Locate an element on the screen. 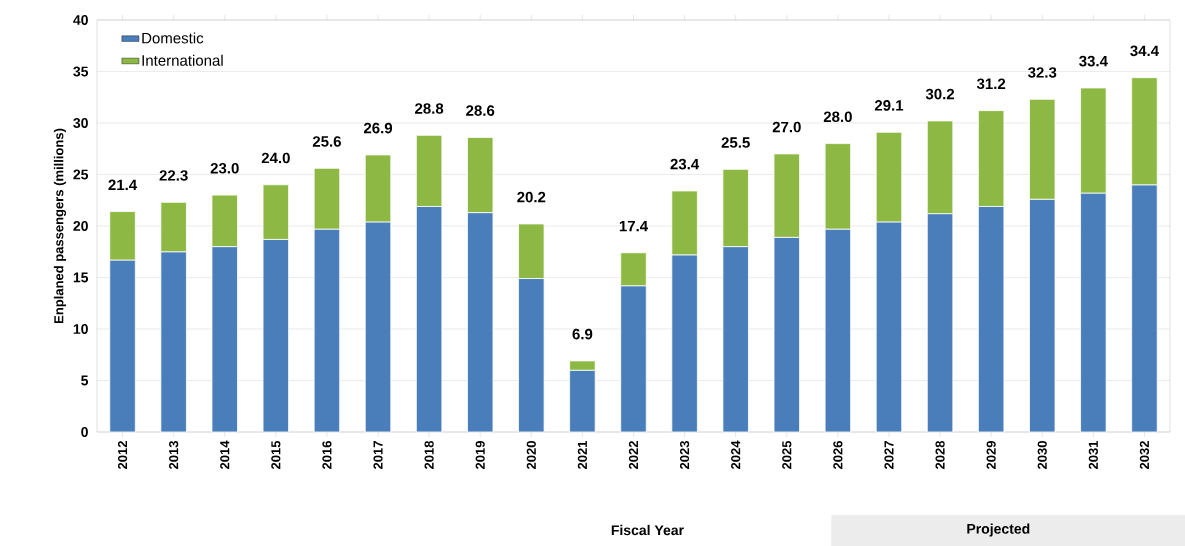 This screenshot has height=546, width=1185. total-label: 23.0 is located at coordinates (224, 168).